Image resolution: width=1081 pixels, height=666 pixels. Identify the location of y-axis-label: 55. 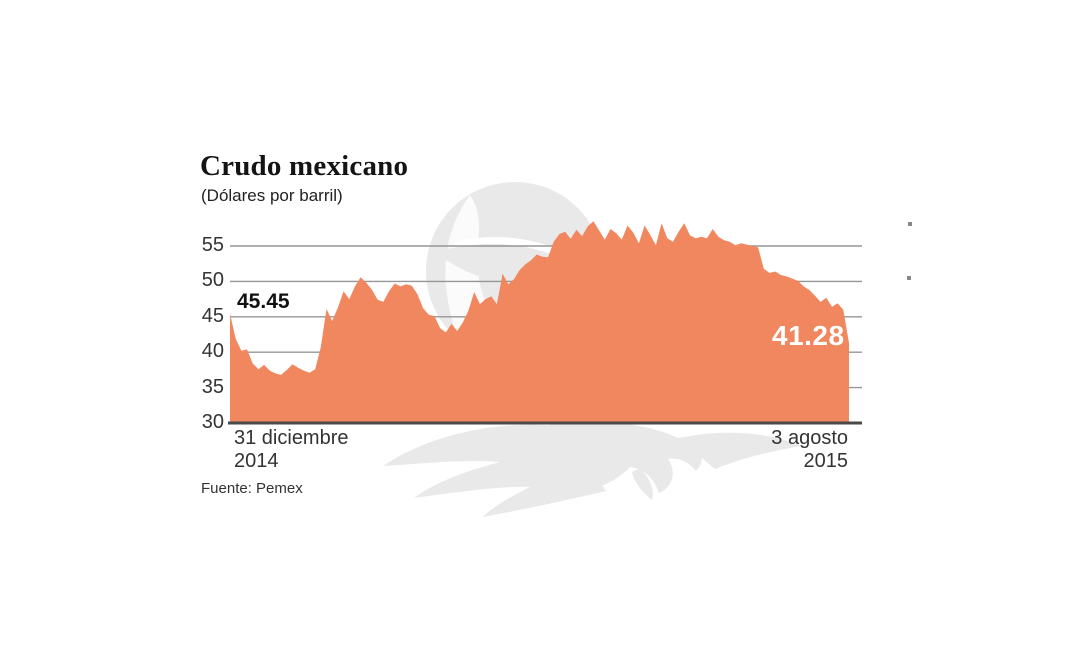
(212, 245).